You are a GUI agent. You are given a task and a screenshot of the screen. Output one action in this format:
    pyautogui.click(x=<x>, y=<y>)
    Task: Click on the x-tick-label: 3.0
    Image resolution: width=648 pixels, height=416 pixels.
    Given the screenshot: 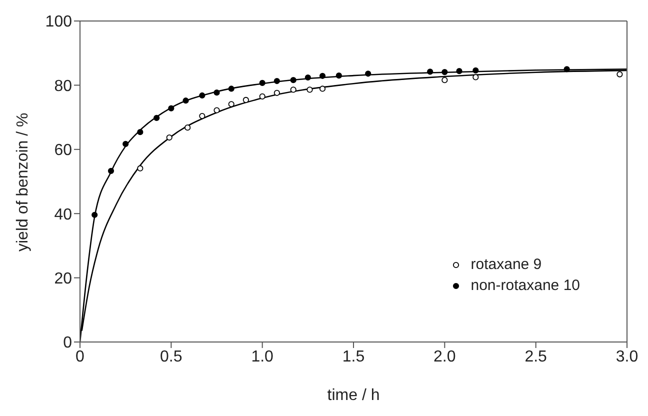 What is the action you would take?
    pyautogui.click(x=627, y=357)
    